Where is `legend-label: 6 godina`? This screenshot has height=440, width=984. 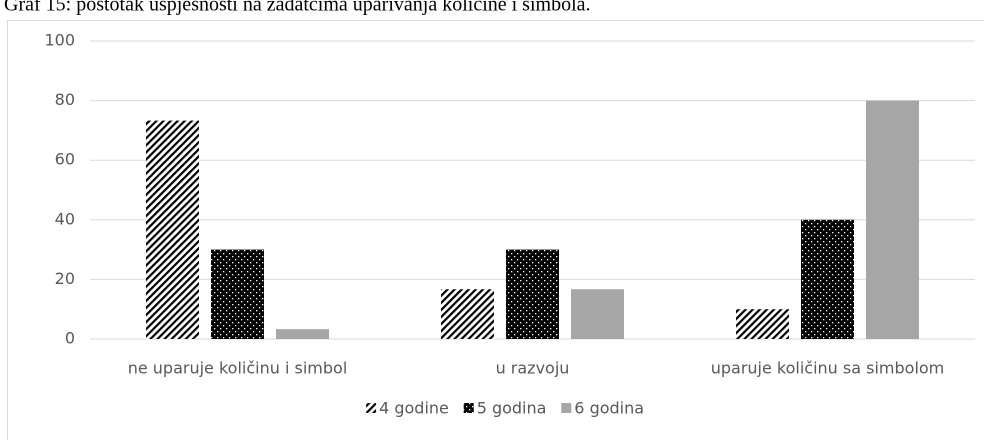 legend-label: 6 godina is located at coordinates (609, 408).